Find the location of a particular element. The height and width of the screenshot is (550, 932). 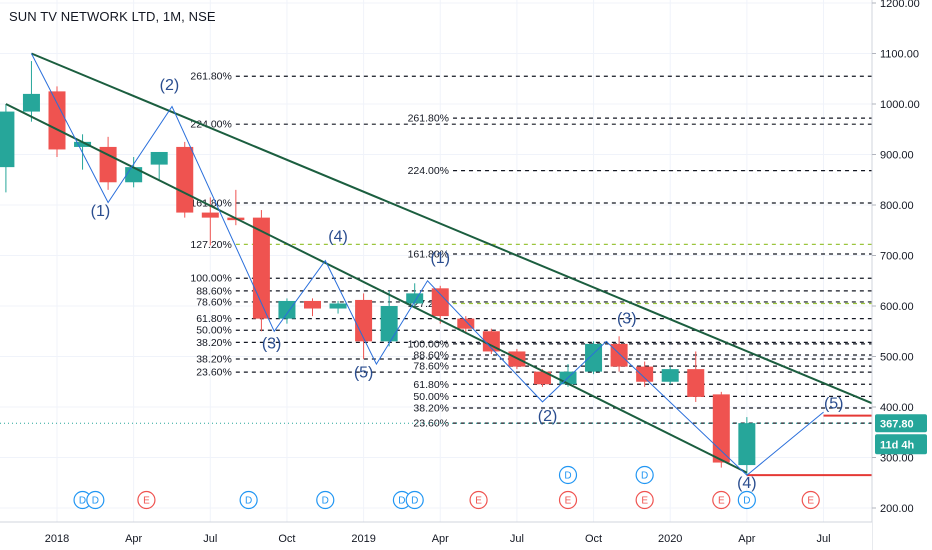

countdown-value: 11d 4h is located at coordinates (897, 445).